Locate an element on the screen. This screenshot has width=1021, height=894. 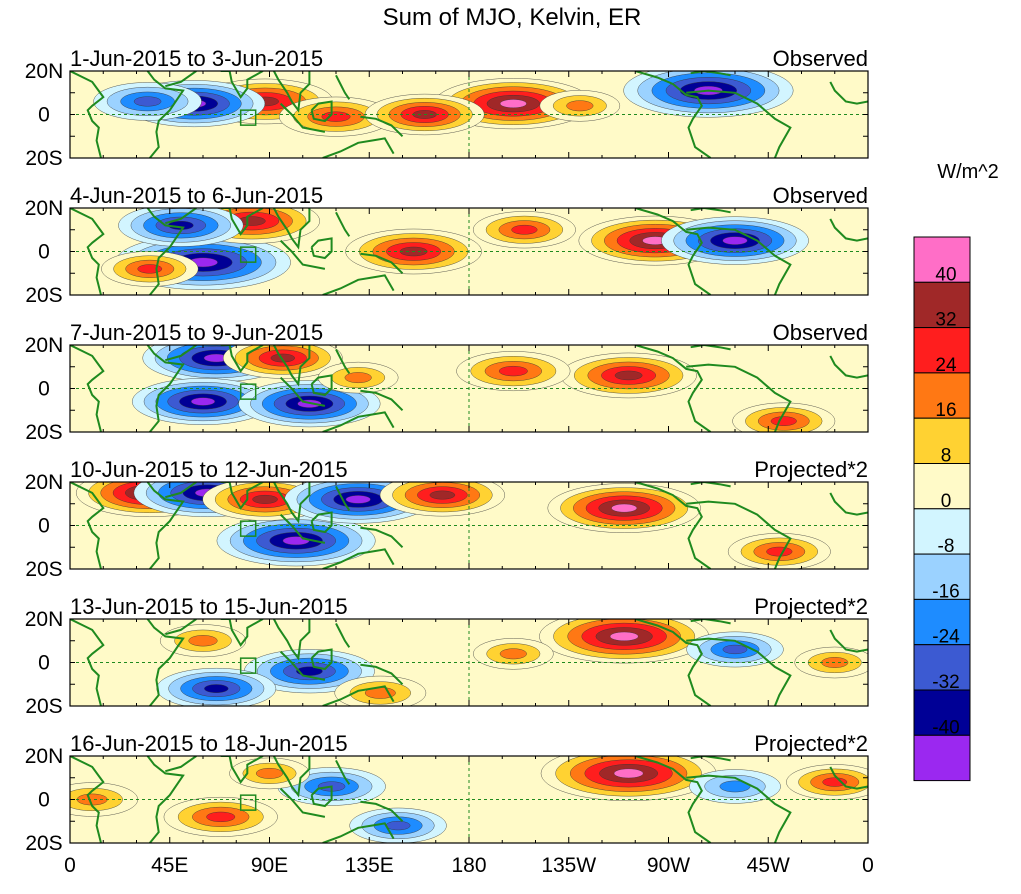
panel-date-range: 4-Jun-2015 to 6-Jun-2015 is located at coordinates (196, 195).